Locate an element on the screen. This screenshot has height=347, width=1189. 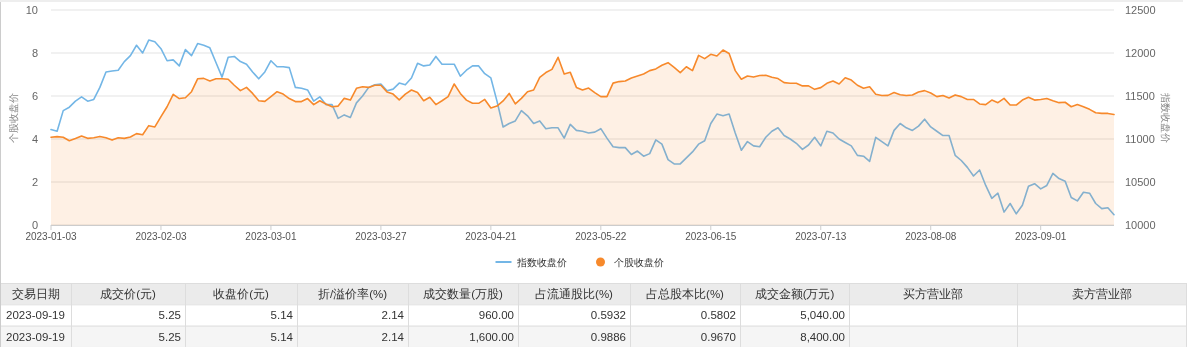
y2-tick-label: 12500 is located at coordinates (1140, 10).